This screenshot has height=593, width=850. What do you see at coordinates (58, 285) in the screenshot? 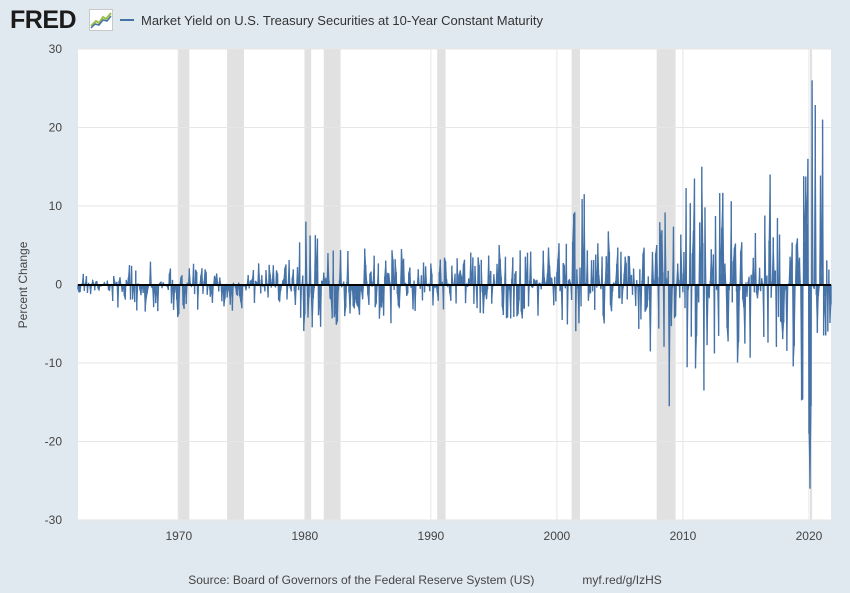
I see `y-tick-label: 0` at bounding box center [58, 285].